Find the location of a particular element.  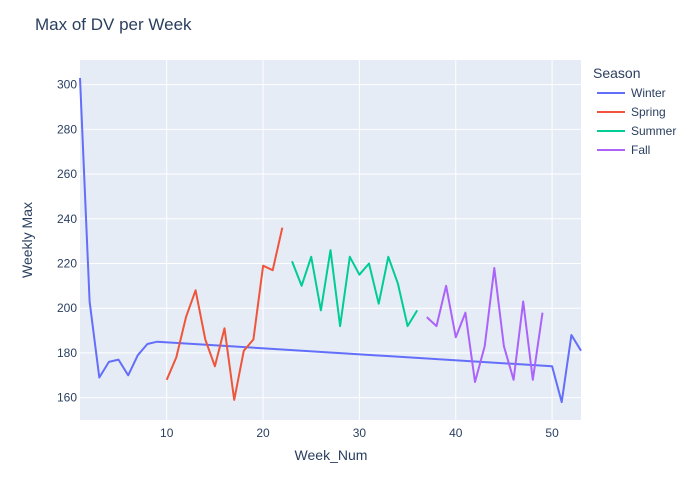

x-tick-label: 20 is located at coordinates (263, 433).